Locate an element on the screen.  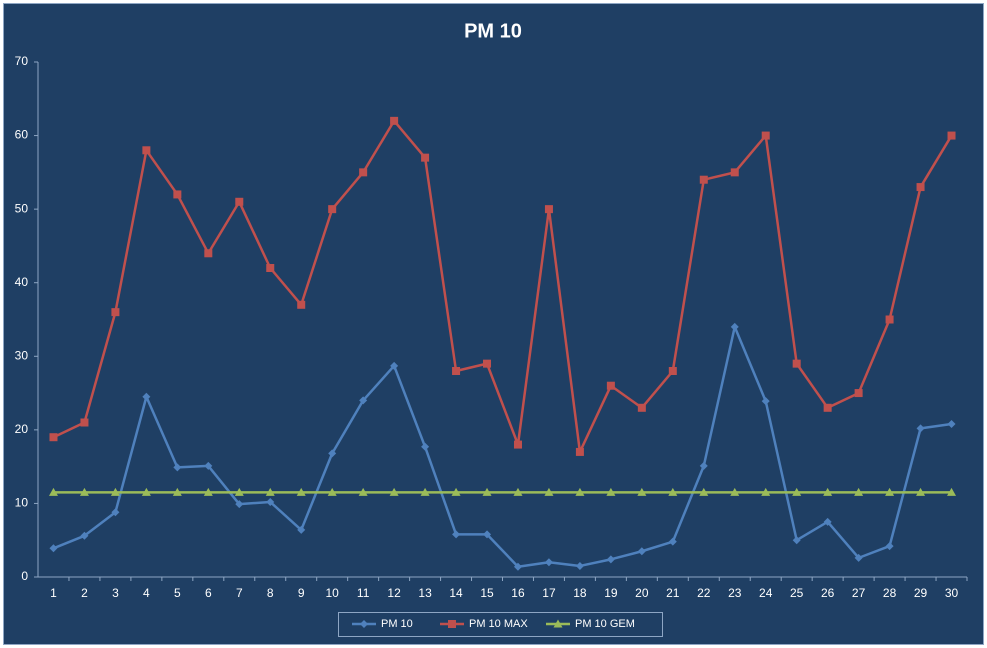
y-tick-label: 30 is located at coordinates (22, 355).